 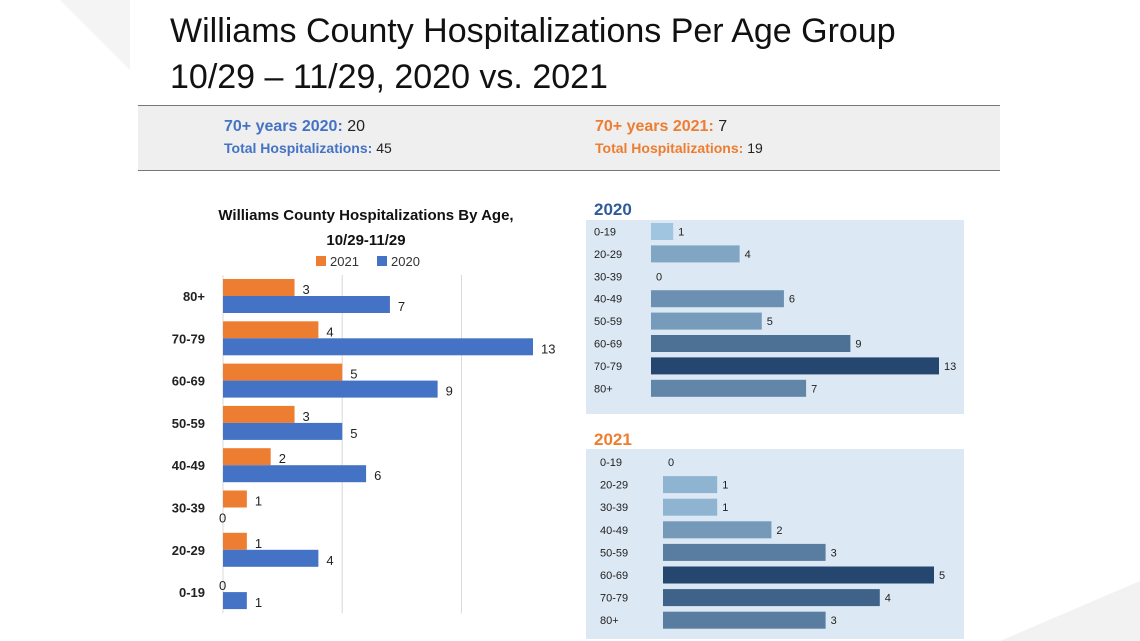 What do you see at coordinates (356, 126) in the screenshot?
I see `summary-2020-70plus-value: 20` at bounding box center [356, 126].